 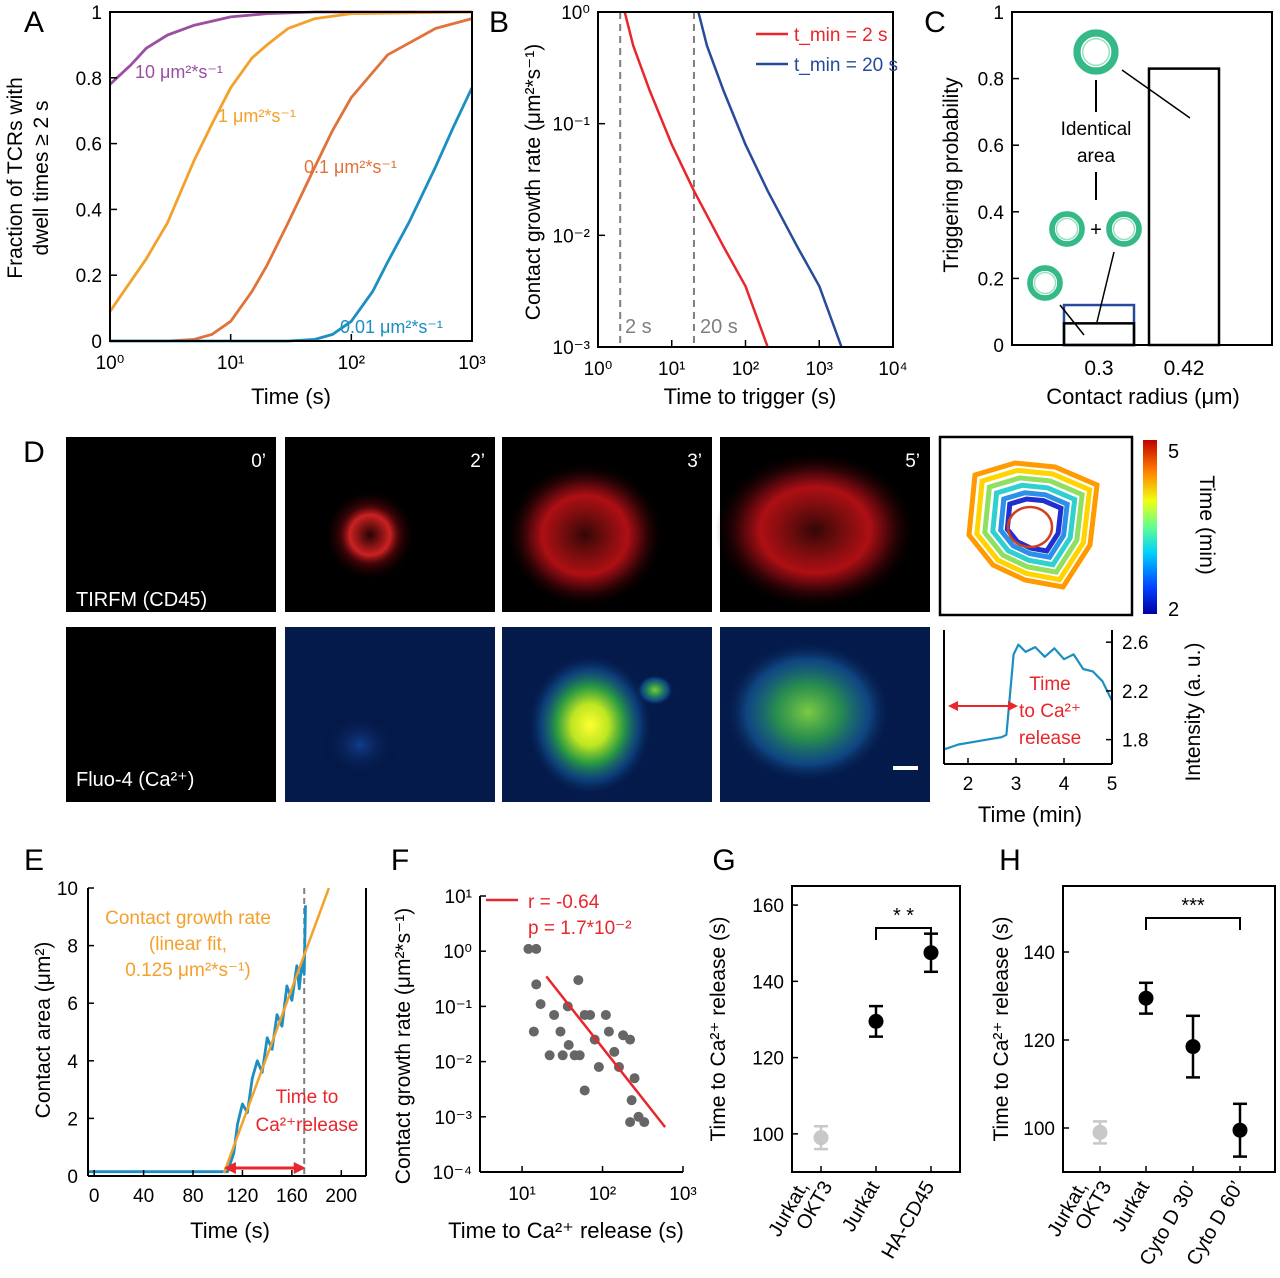 I want to click on y-tick-label-E: 2, so click(x=72, y=1119).